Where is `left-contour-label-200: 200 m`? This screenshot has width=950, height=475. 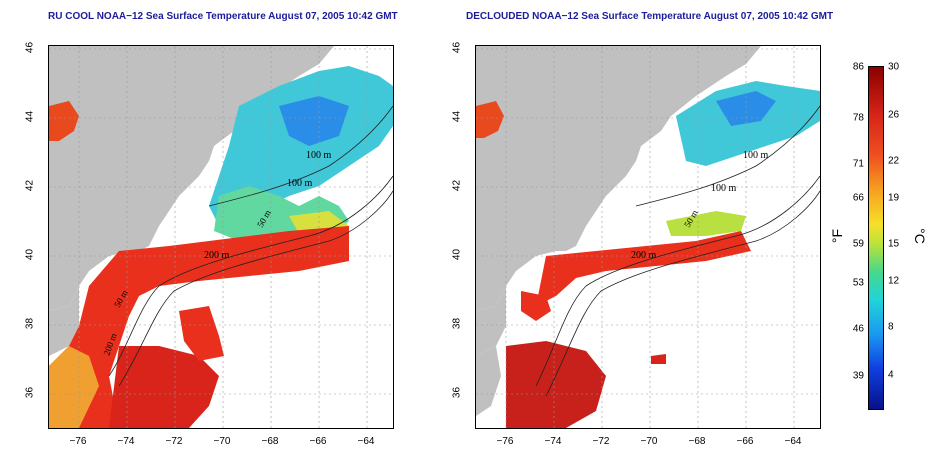 left-contour-label-200: 200 m is located at coordinates (217, 255).